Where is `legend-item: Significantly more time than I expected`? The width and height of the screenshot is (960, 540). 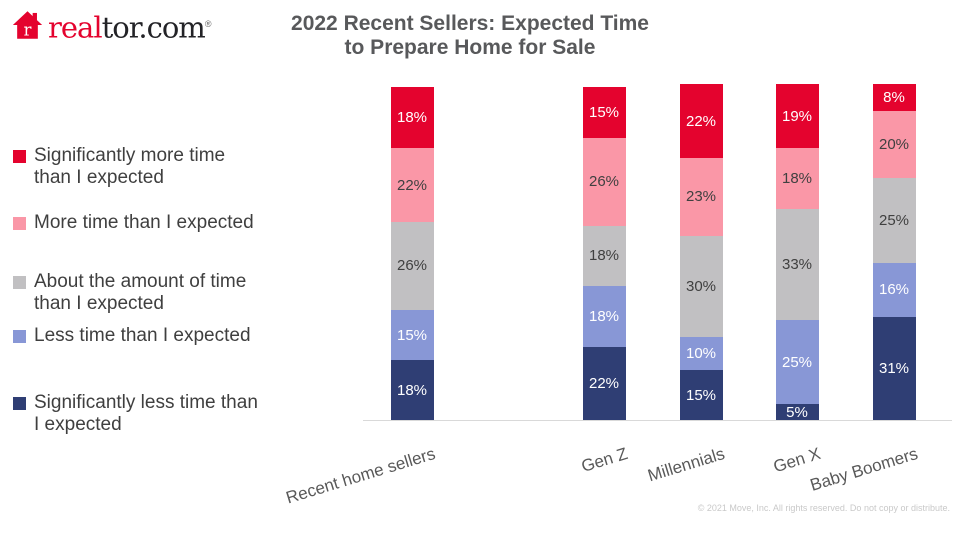 legend-item: Significantly more time than I expected is located at coordinates (178, 167).